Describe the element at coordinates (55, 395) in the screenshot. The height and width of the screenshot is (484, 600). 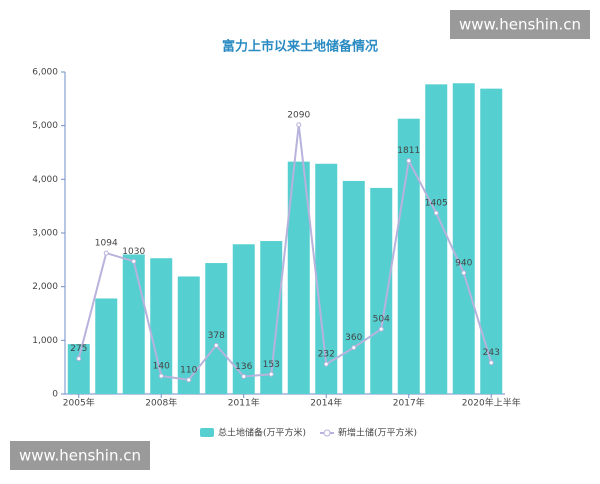
I see `y-tick-label: 0` at that location.